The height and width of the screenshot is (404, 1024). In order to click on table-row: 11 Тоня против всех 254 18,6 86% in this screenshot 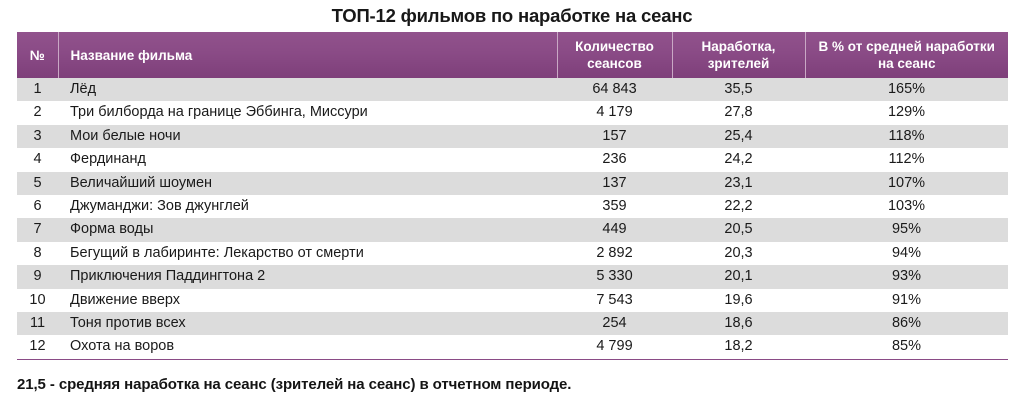, I will do `click(512, 324)`.